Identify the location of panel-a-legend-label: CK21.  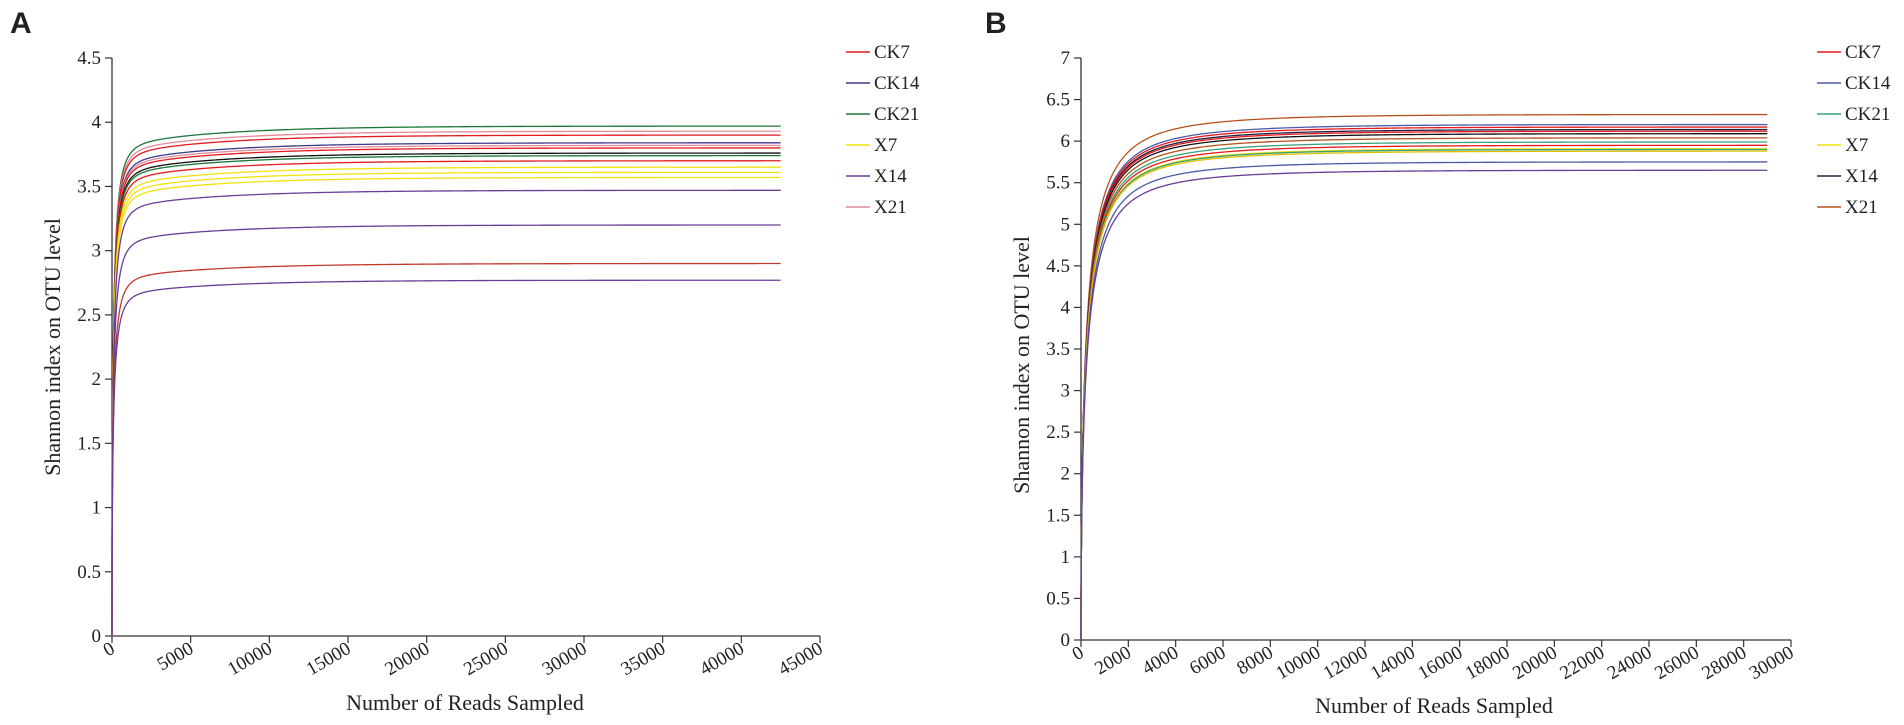
(896, 114).